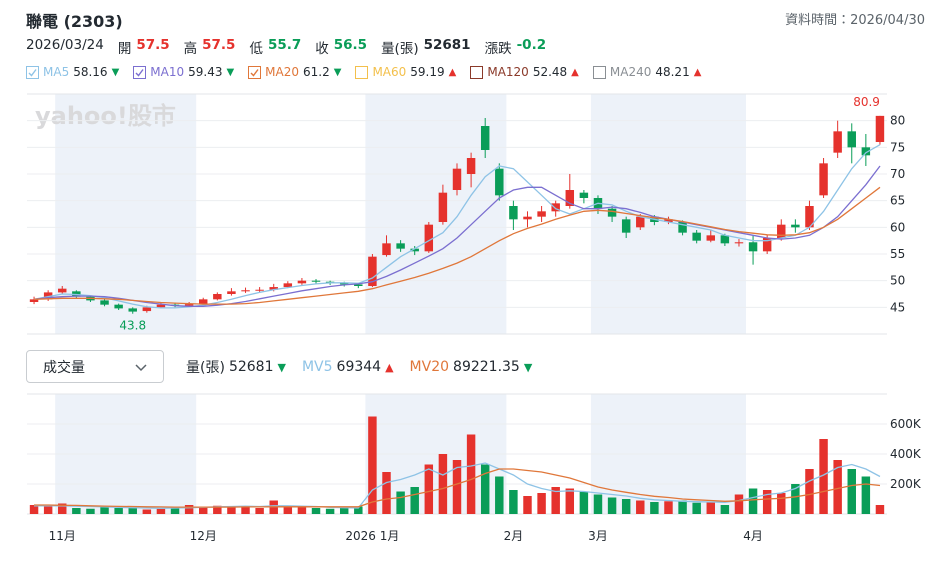  Describe the element at coordinates (897, 281) in the screenshot. I see `y-tick-label: 50` at that location.